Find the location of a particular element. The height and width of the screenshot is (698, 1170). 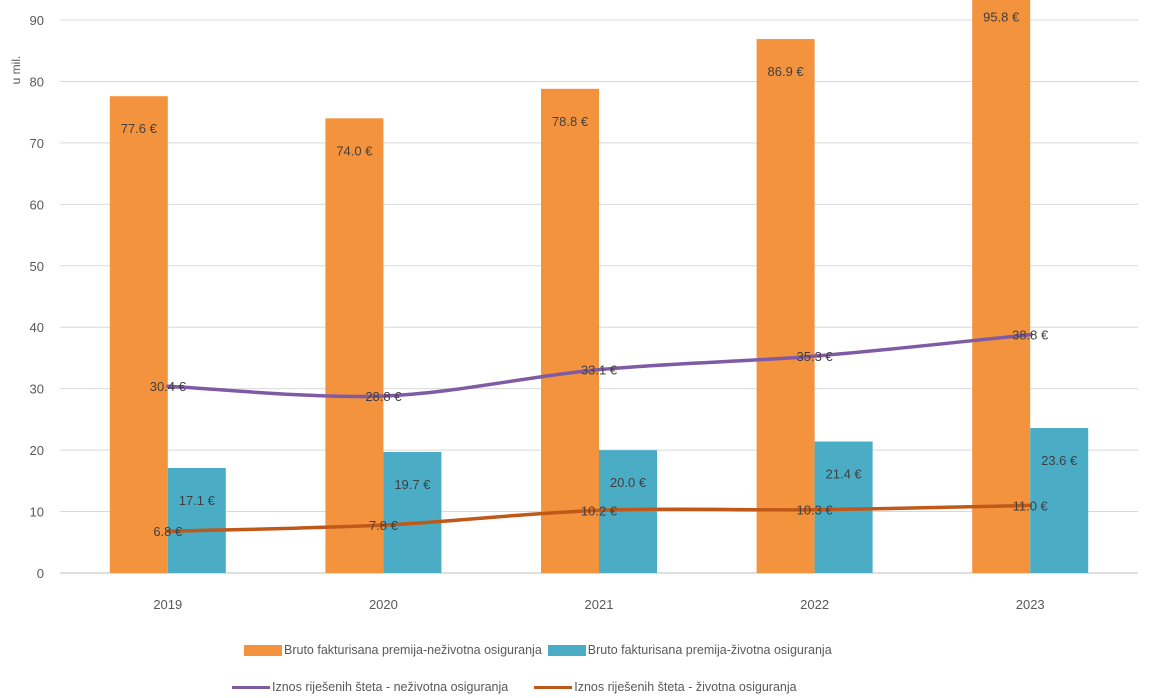

data-label: 10.3 € is located at coordinates (815, 510).